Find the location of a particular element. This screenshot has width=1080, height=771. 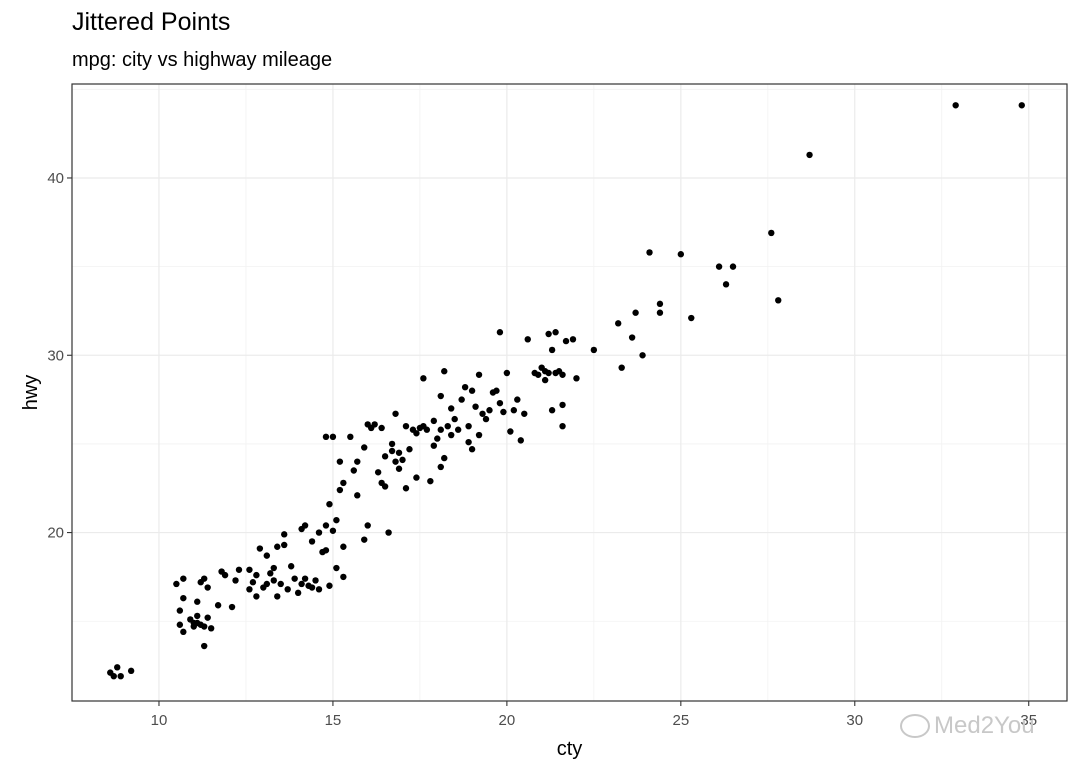

x-tick-label: 20 is located at coordinates (507, 720).